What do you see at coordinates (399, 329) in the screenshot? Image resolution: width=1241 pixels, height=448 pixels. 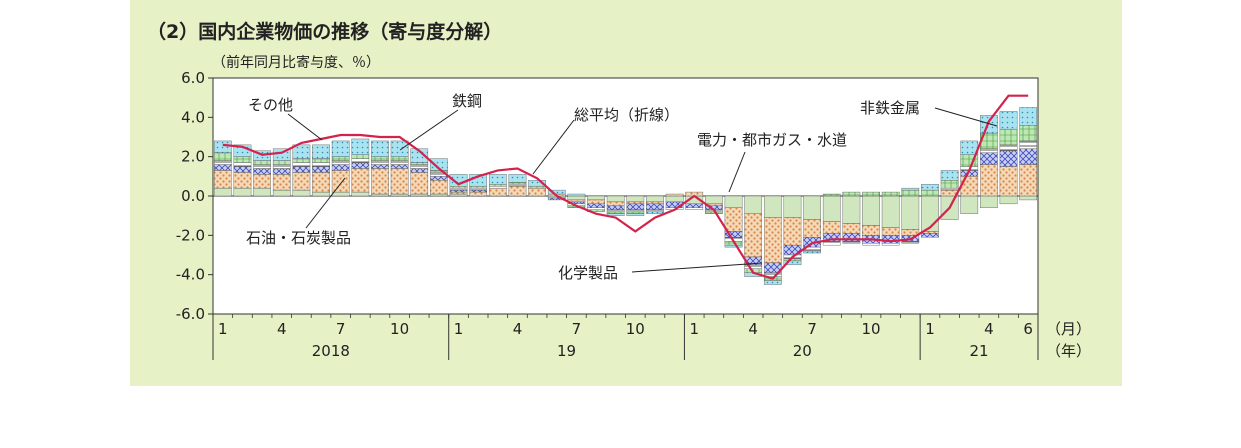 I see `x-month-label: 10` at bounding box center [399, 329].